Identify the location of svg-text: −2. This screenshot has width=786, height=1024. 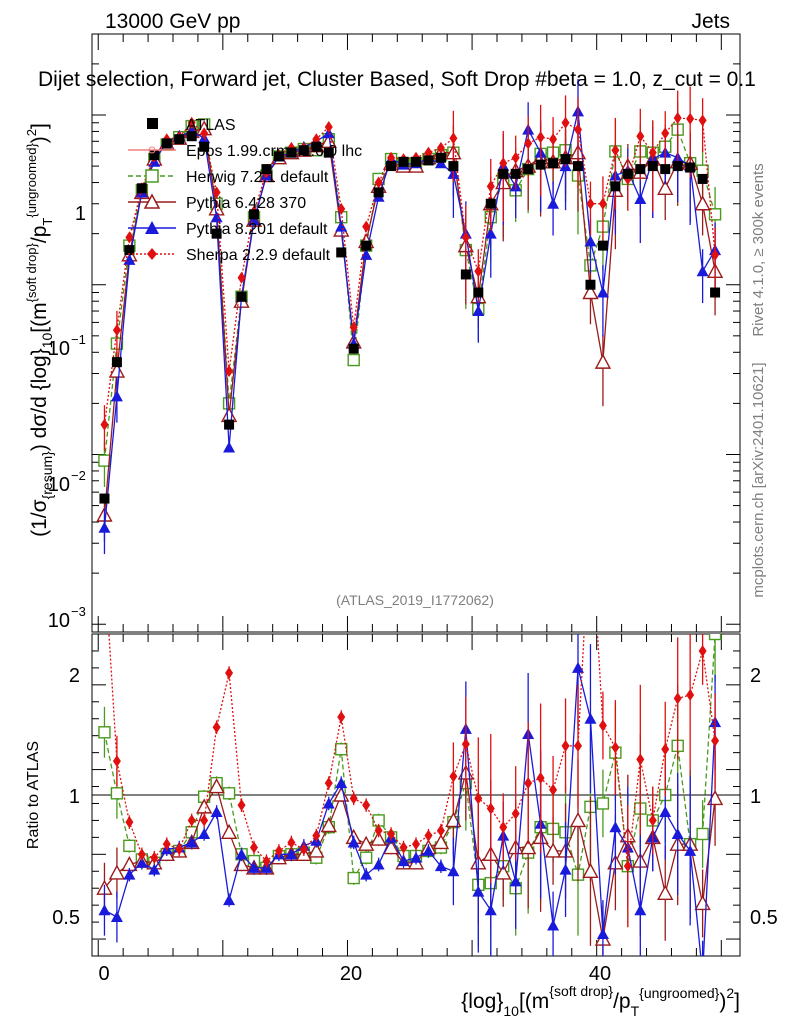
(78, 475).